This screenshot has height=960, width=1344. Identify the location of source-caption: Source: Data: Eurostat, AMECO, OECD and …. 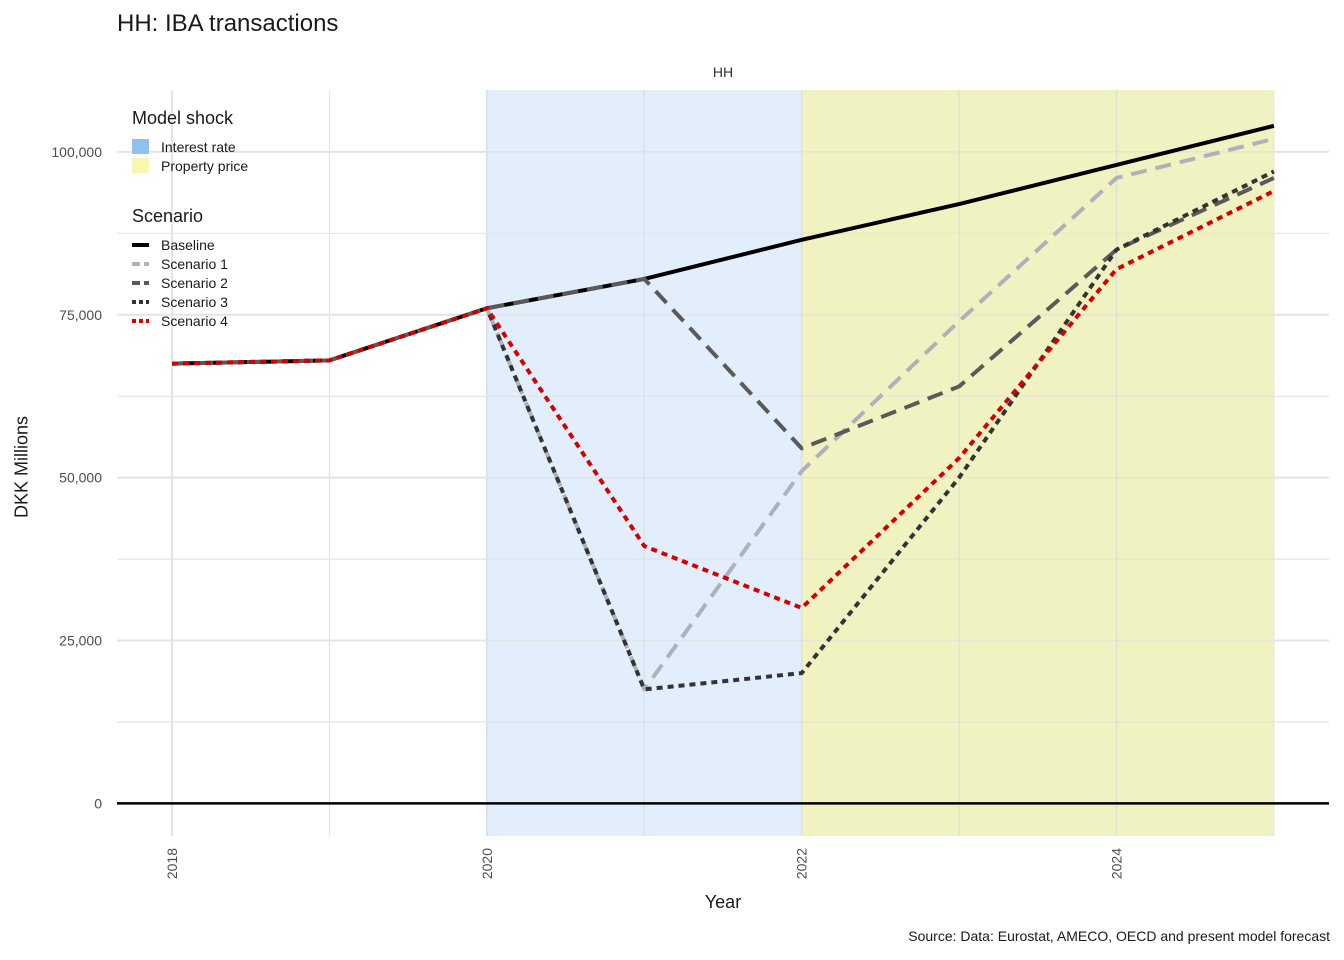
(1119, 936).